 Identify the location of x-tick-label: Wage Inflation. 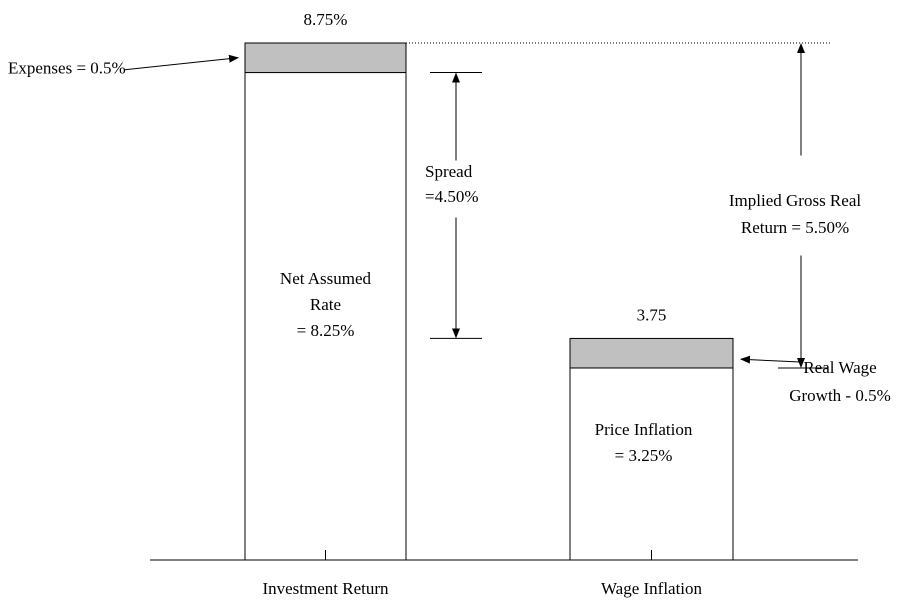
(652, 588).